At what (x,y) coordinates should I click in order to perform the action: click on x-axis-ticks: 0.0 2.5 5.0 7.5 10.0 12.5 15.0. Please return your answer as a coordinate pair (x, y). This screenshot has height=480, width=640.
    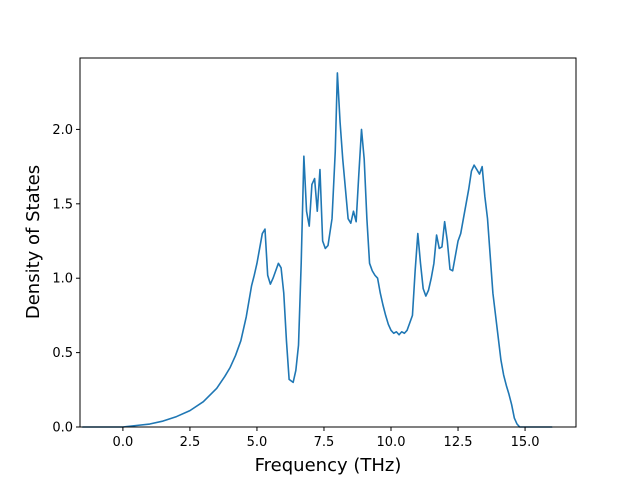
    Looking at the image, I should click on (326, 438).